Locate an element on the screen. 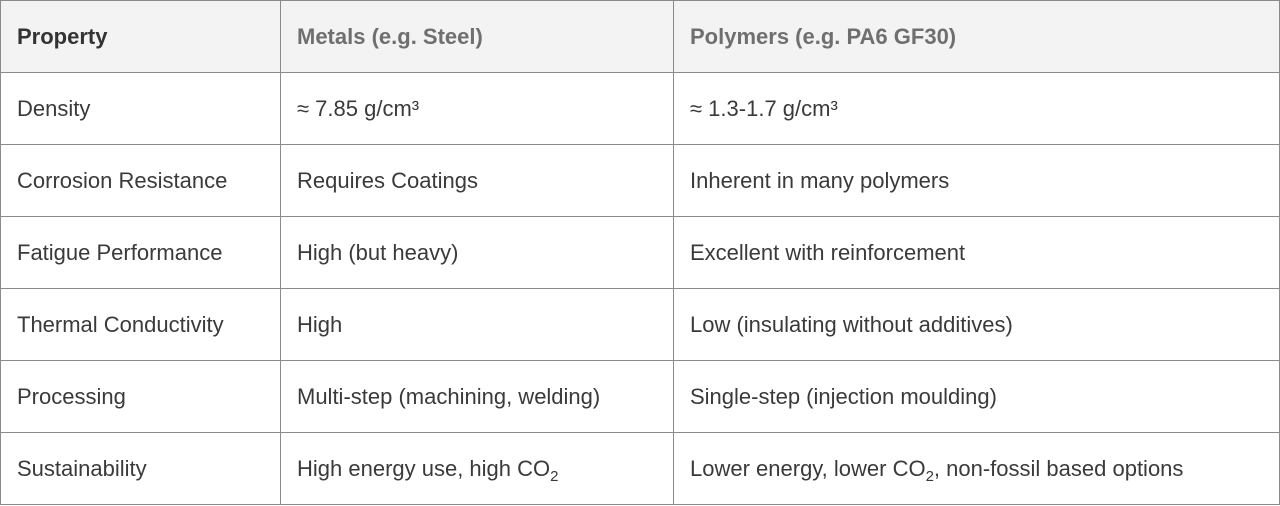 This screenshot has width=1280, height=506. cell-property: Processing is located at coordinates (140, 396).